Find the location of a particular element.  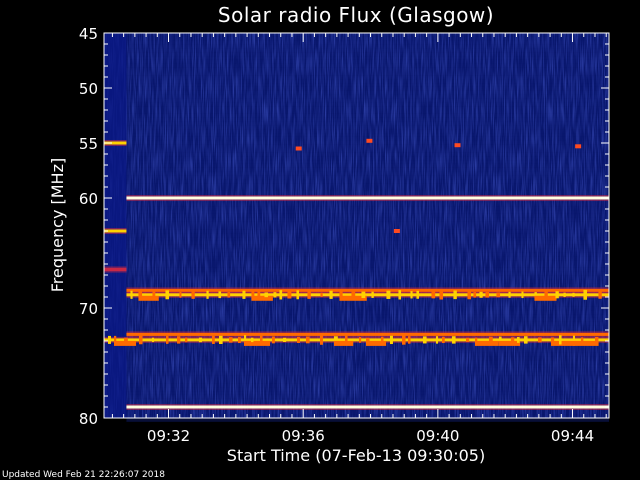

updated-timestamp: Updated Wed Feb 21 22:26:07 2018 is located at coordinates (83, 475).